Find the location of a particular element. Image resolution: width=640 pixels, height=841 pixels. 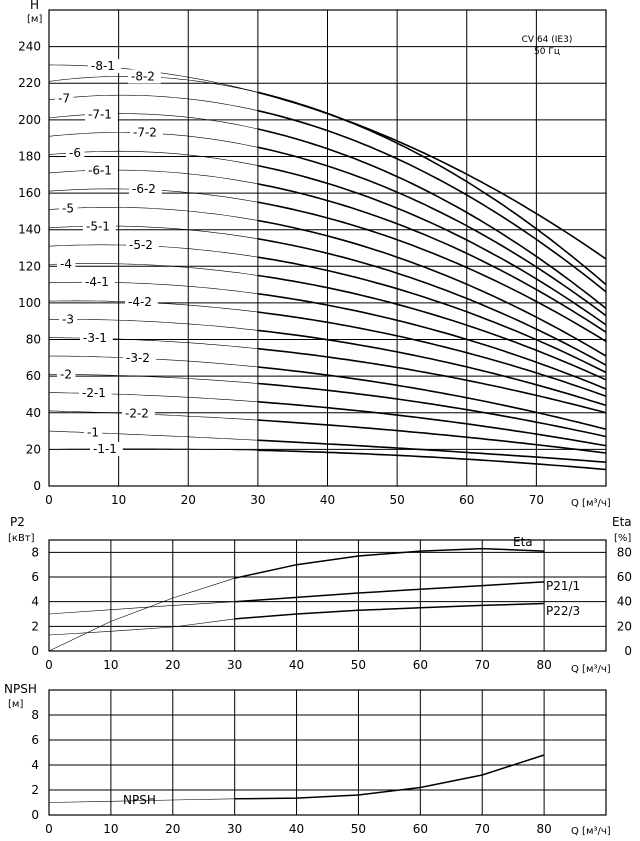

head-curve-label: -3-2 is located at coordinates (138, 358).